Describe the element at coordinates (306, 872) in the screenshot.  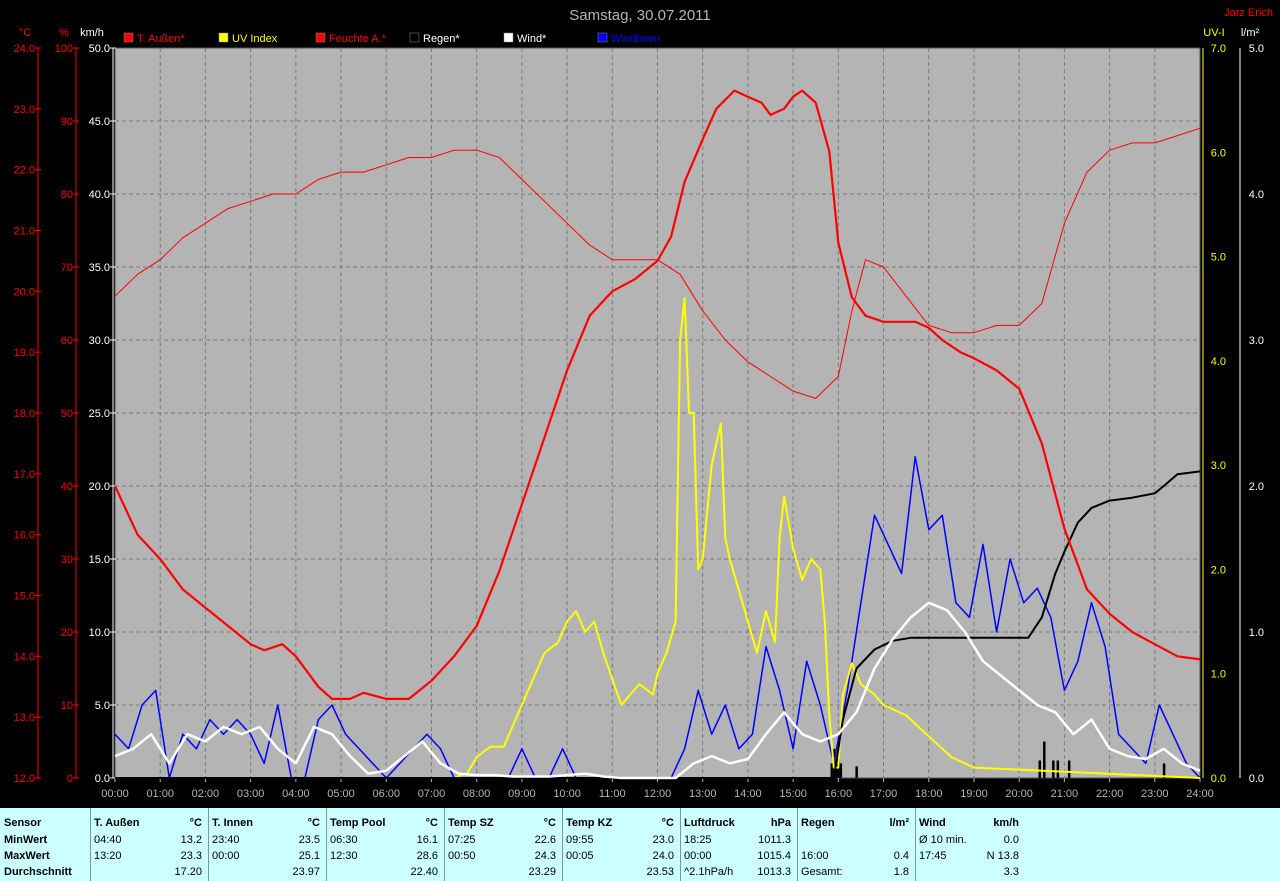
I see `stats-cell-value: 23.97` at that location.